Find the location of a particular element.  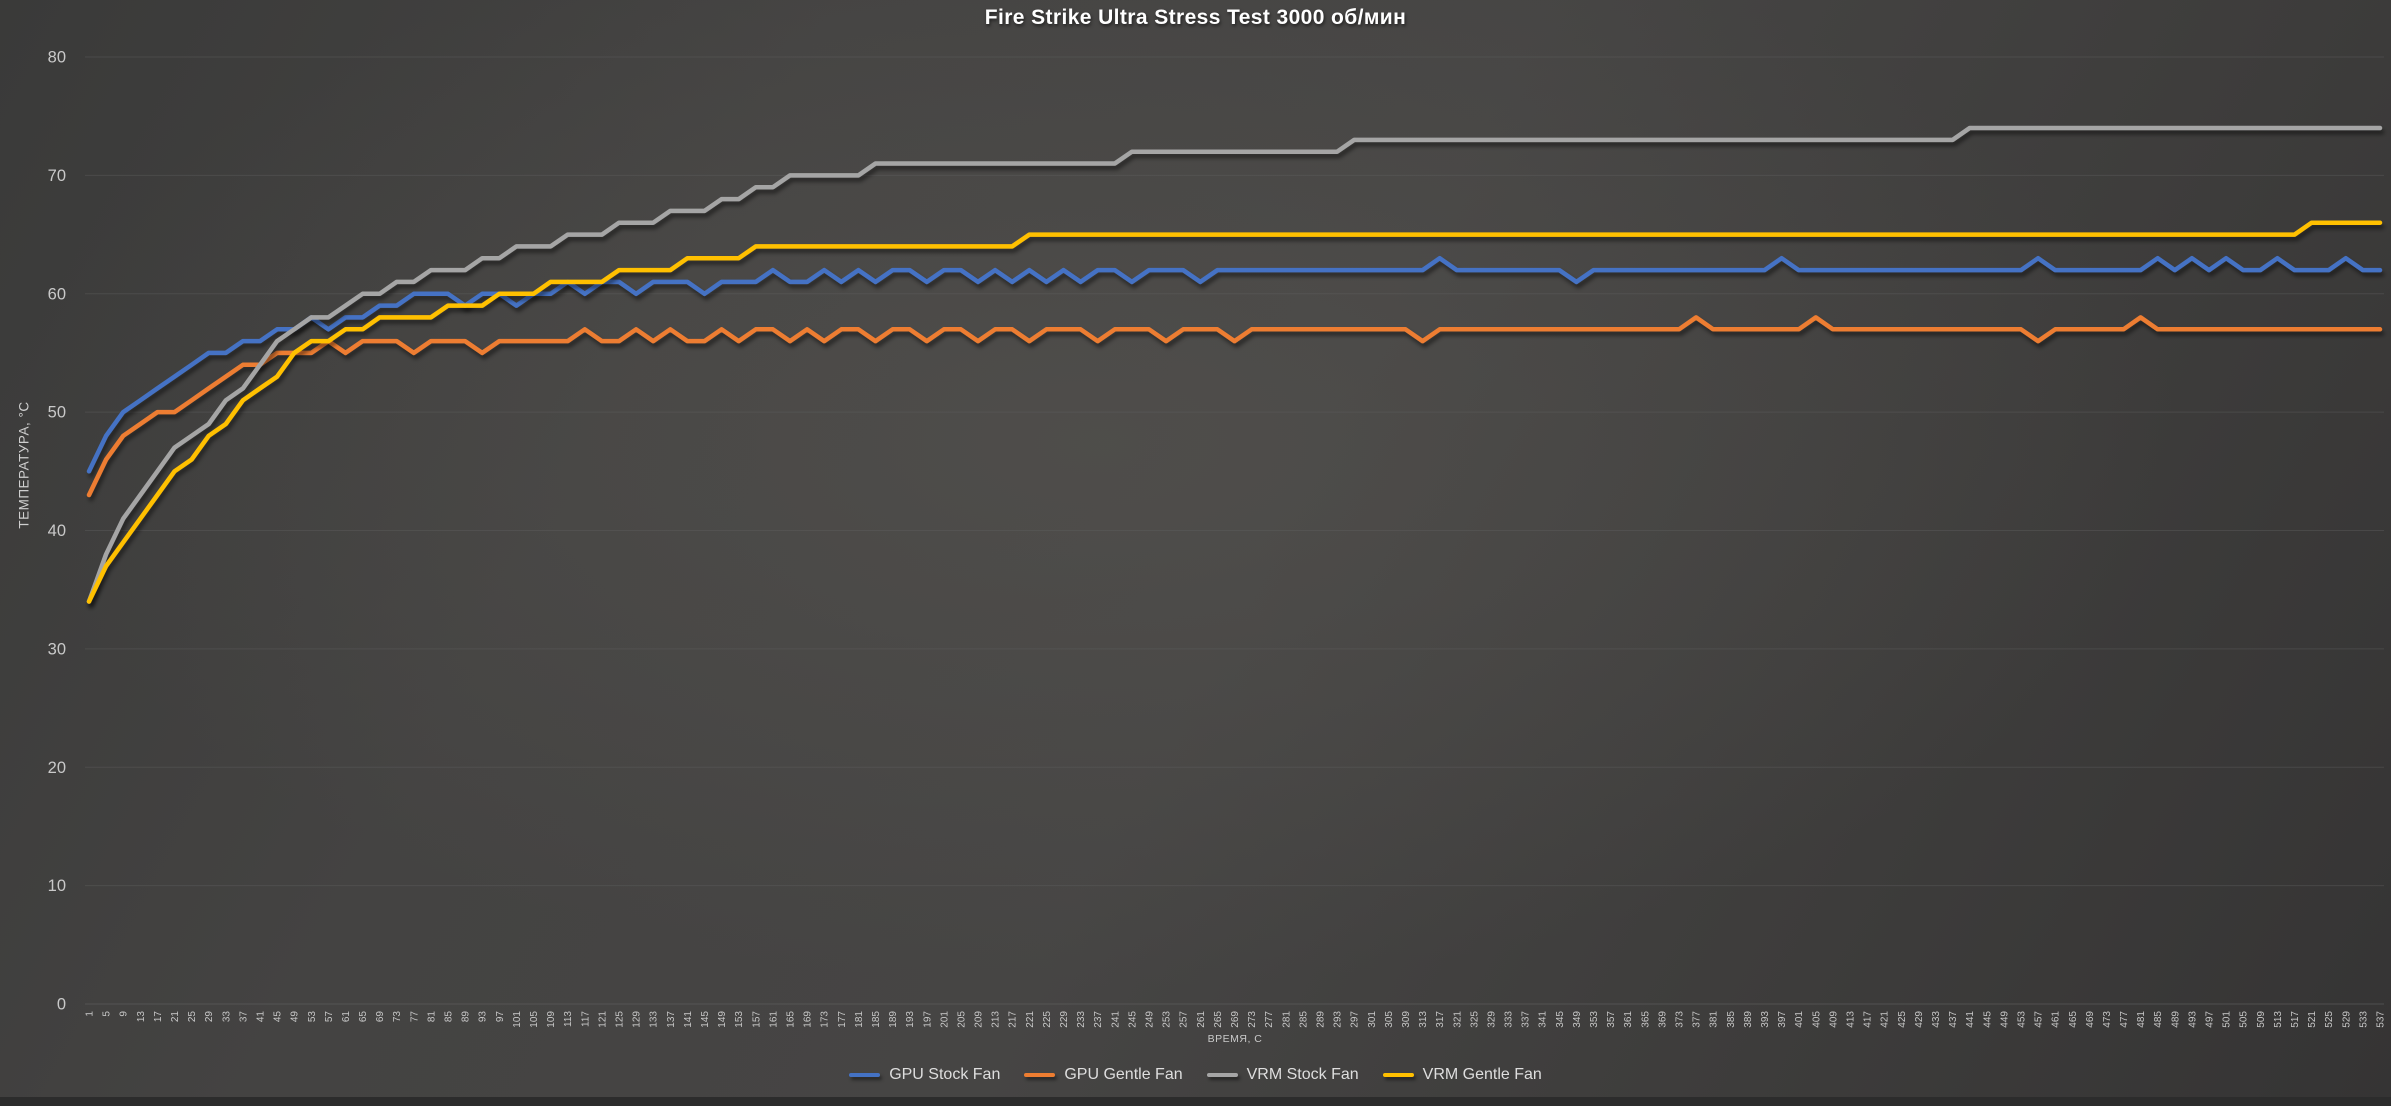

x-tick-label: 409 is located at coordinates (1833, 1019).